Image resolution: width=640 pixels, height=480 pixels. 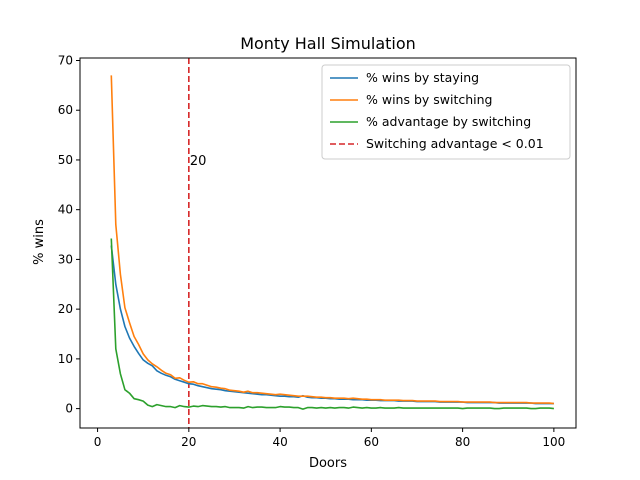 What do you see at coordinates (328, 463) in the screenshot?
I see `x-axis-label: Doors` at bounding box center [328, 463].